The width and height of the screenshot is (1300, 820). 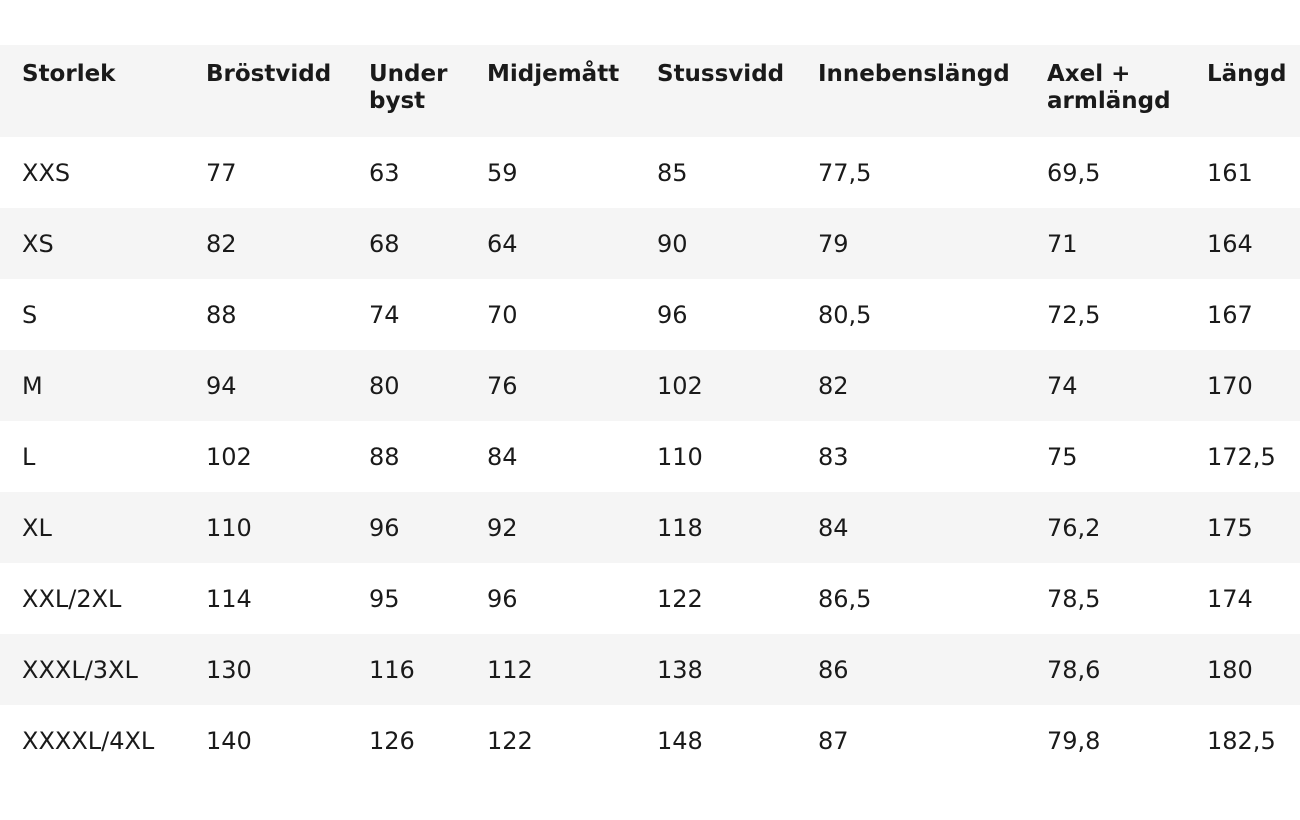 What do you see at coordinates (1247, 74) in the screenshot?
I see `header-cell: Längd` at bounding box center [1247, 74].